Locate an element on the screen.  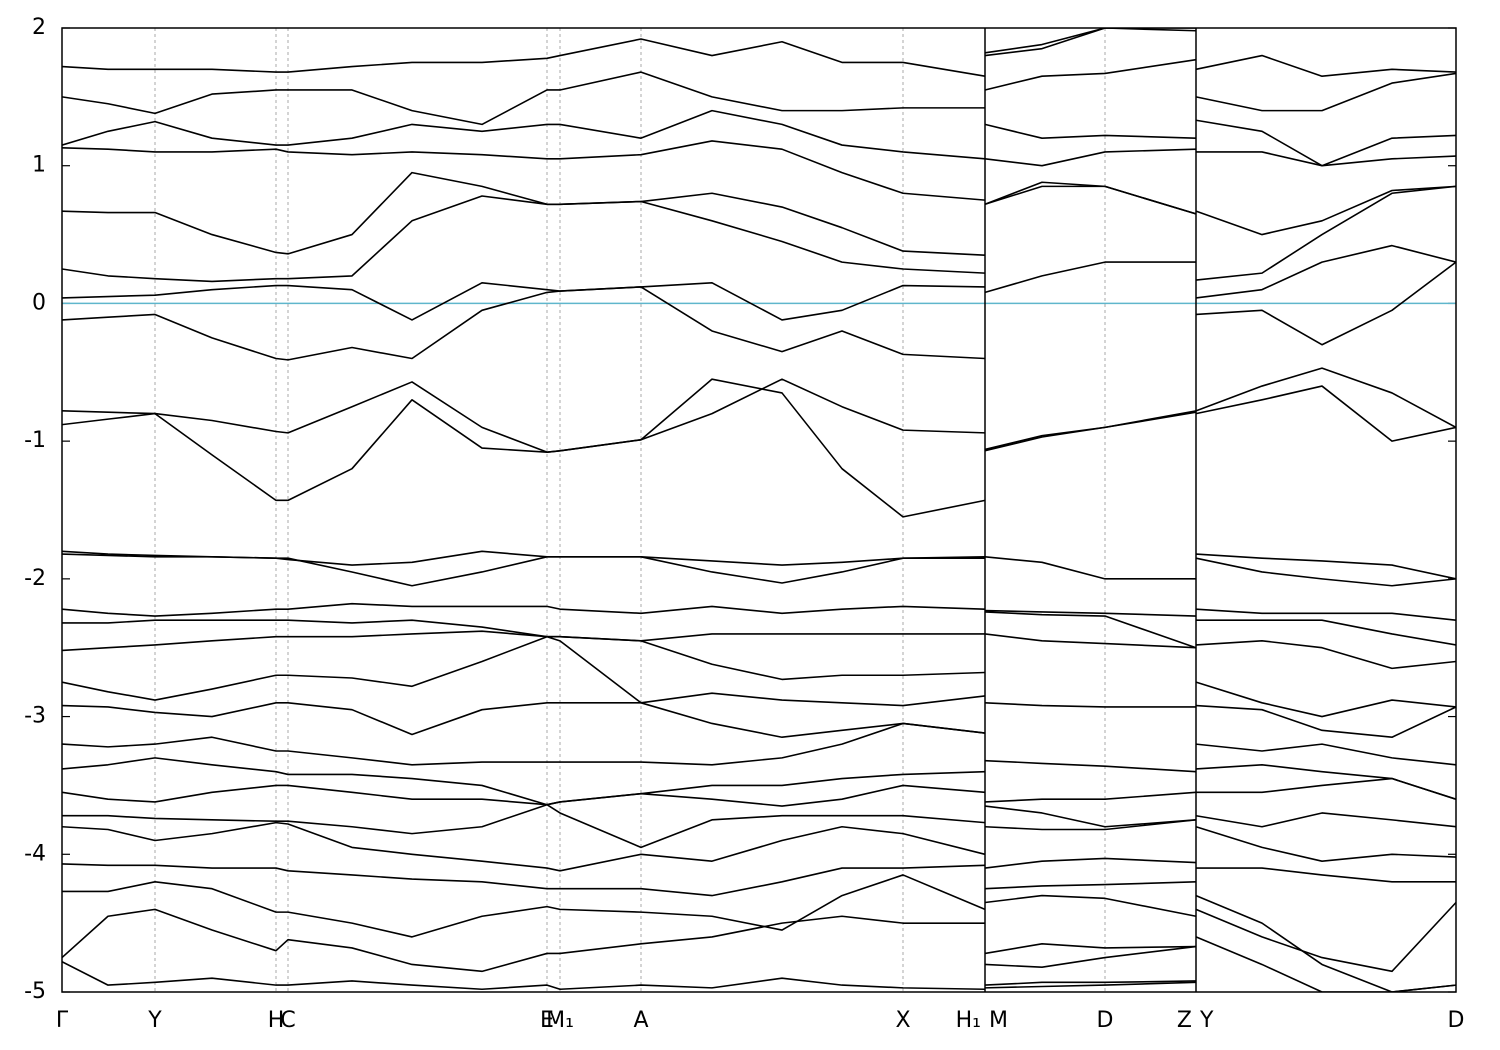
x-tick-label: M₁ is located at coordinates (560, 1020).